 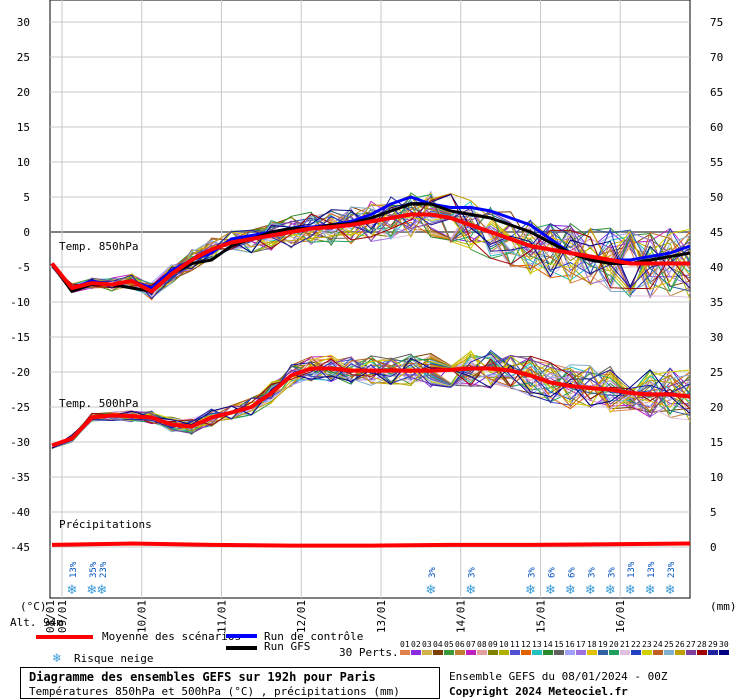 What do you see at coordinates (142, 616) in the screenshot?
I see `x-tick-label: 10/01` at bounding box center [142, 616].